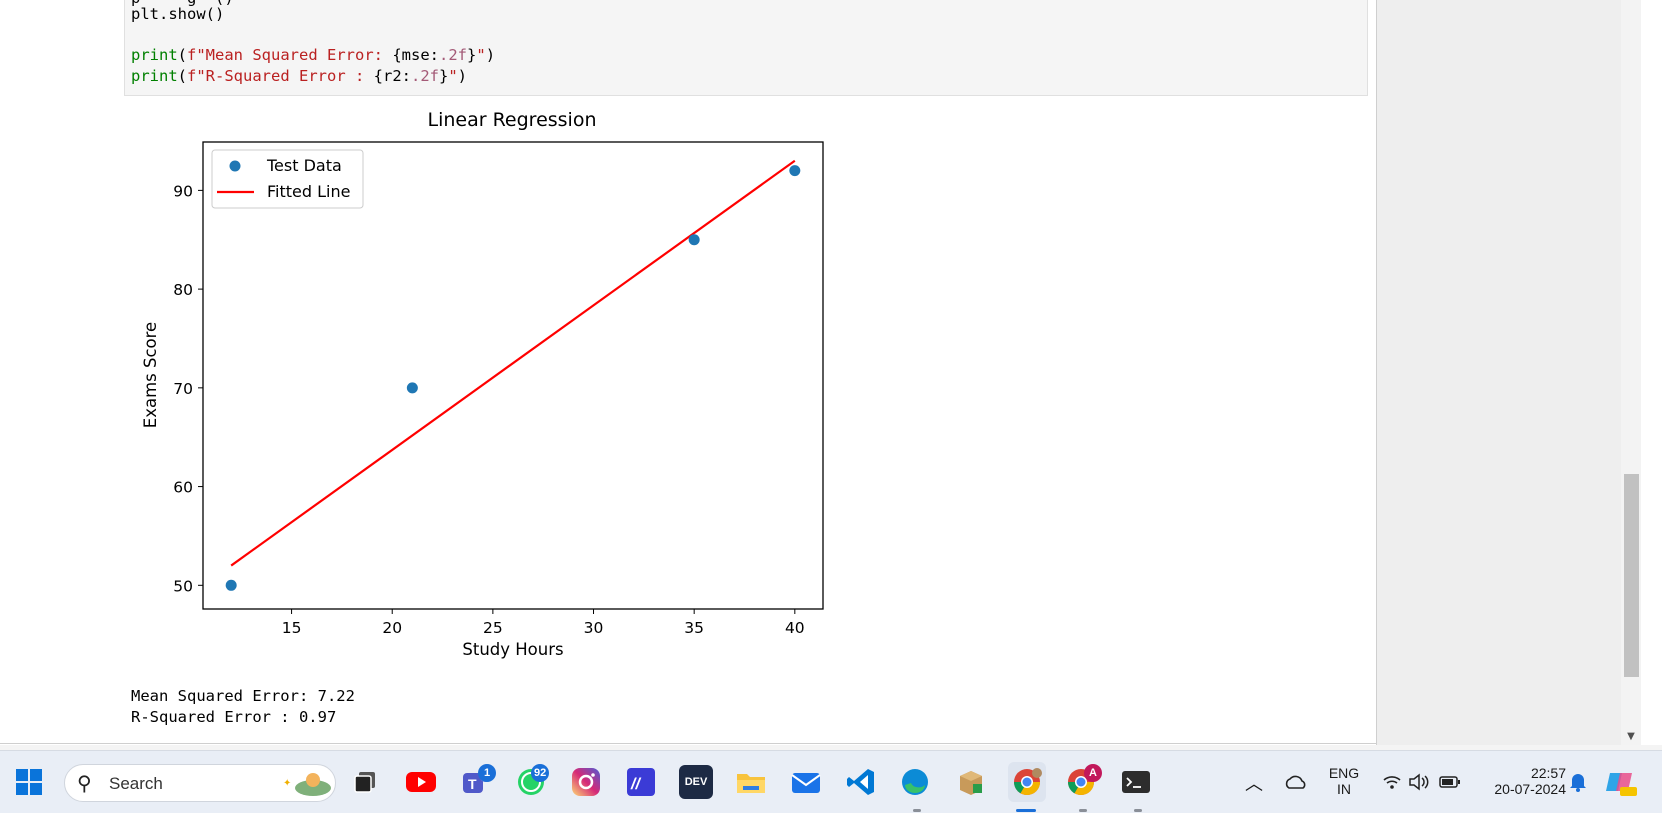 The height and width of the screenshot is (813, 1662). I want to click on search-icon: ⚲, so click(84, 783).